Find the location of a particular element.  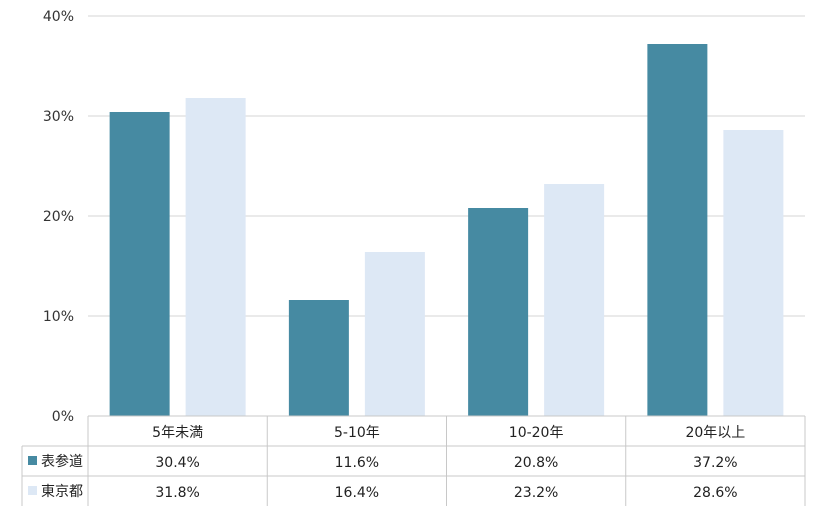

data-label: 20.8% is located at coordinates (536, 463).